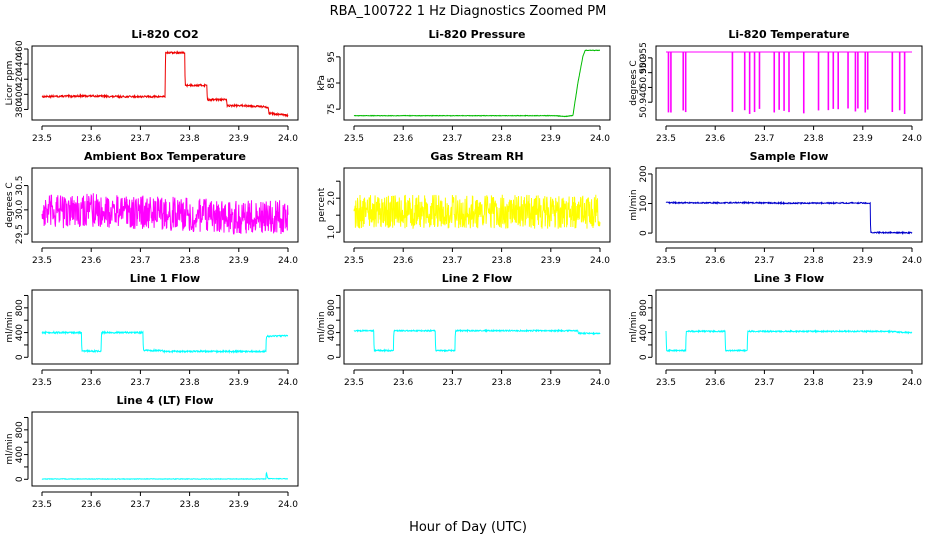  I want to click on panel-8-frame, so click(477, 327).